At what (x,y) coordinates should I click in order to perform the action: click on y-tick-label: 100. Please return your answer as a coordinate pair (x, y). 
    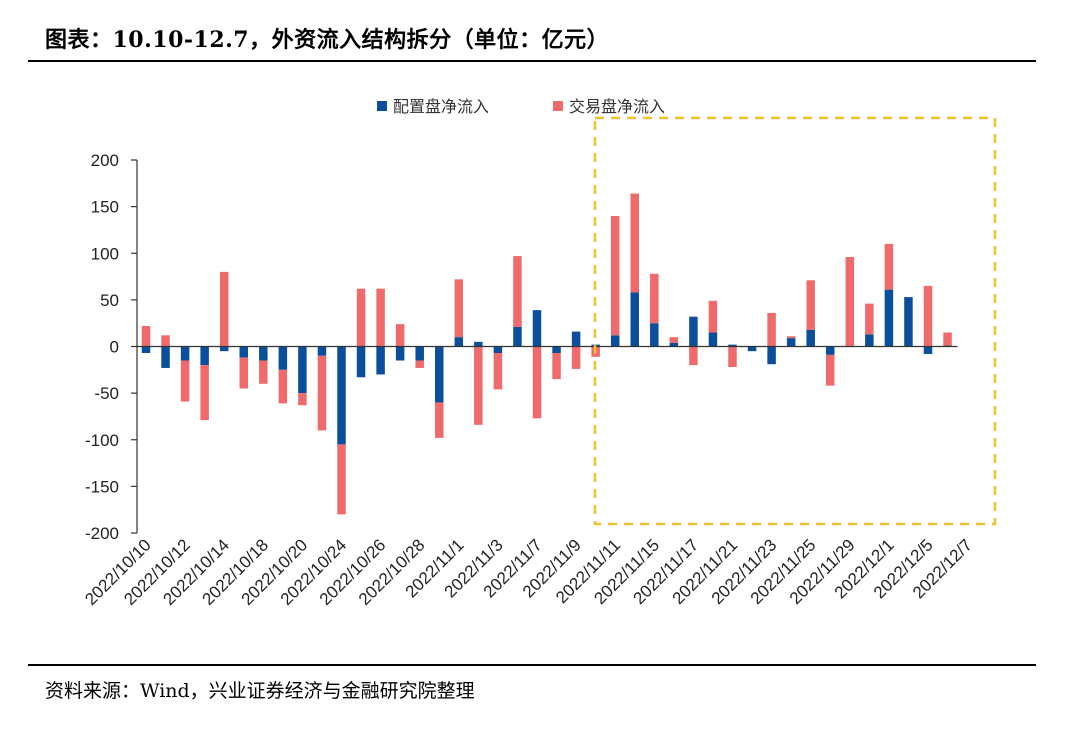
    Looking at the image, I should click on (105, 253).